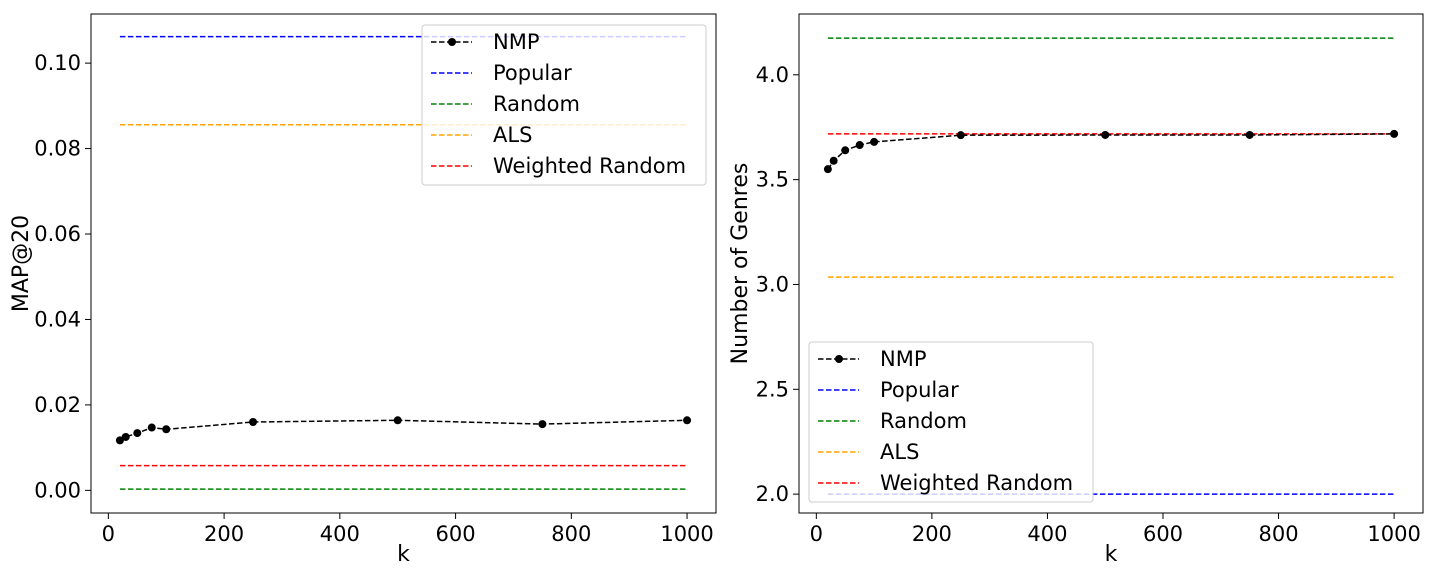  I want to click on y-tick-label: 0.08, so click(57, 149).